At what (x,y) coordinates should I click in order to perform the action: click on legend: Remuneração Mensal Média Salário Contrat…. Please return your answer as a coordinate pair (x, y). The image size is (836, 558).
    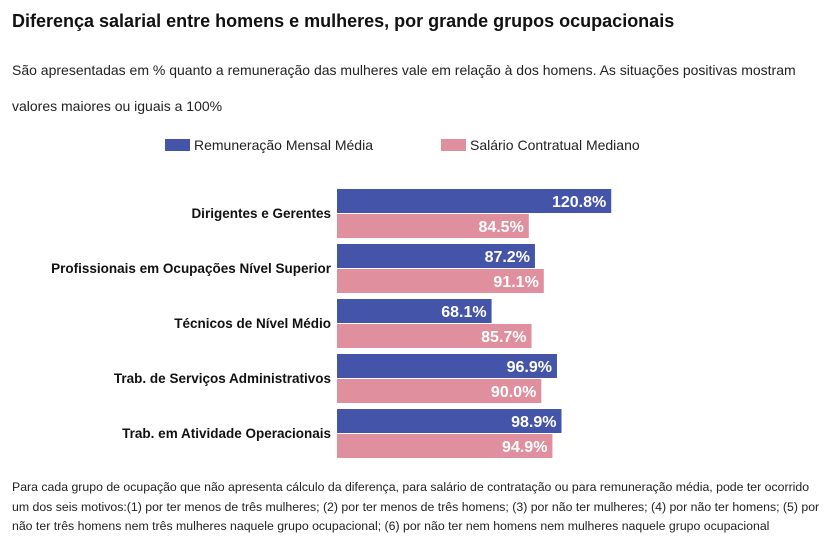
    Looking at the image, I should click on (418, 147).